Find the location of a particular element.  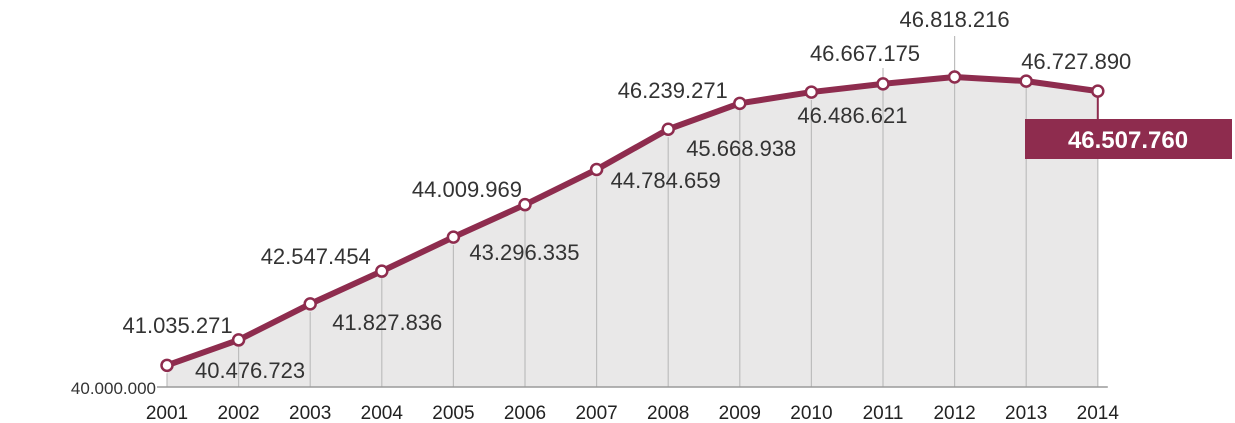

x-tick-2009: 2009 is located at coordinates (740, 413).